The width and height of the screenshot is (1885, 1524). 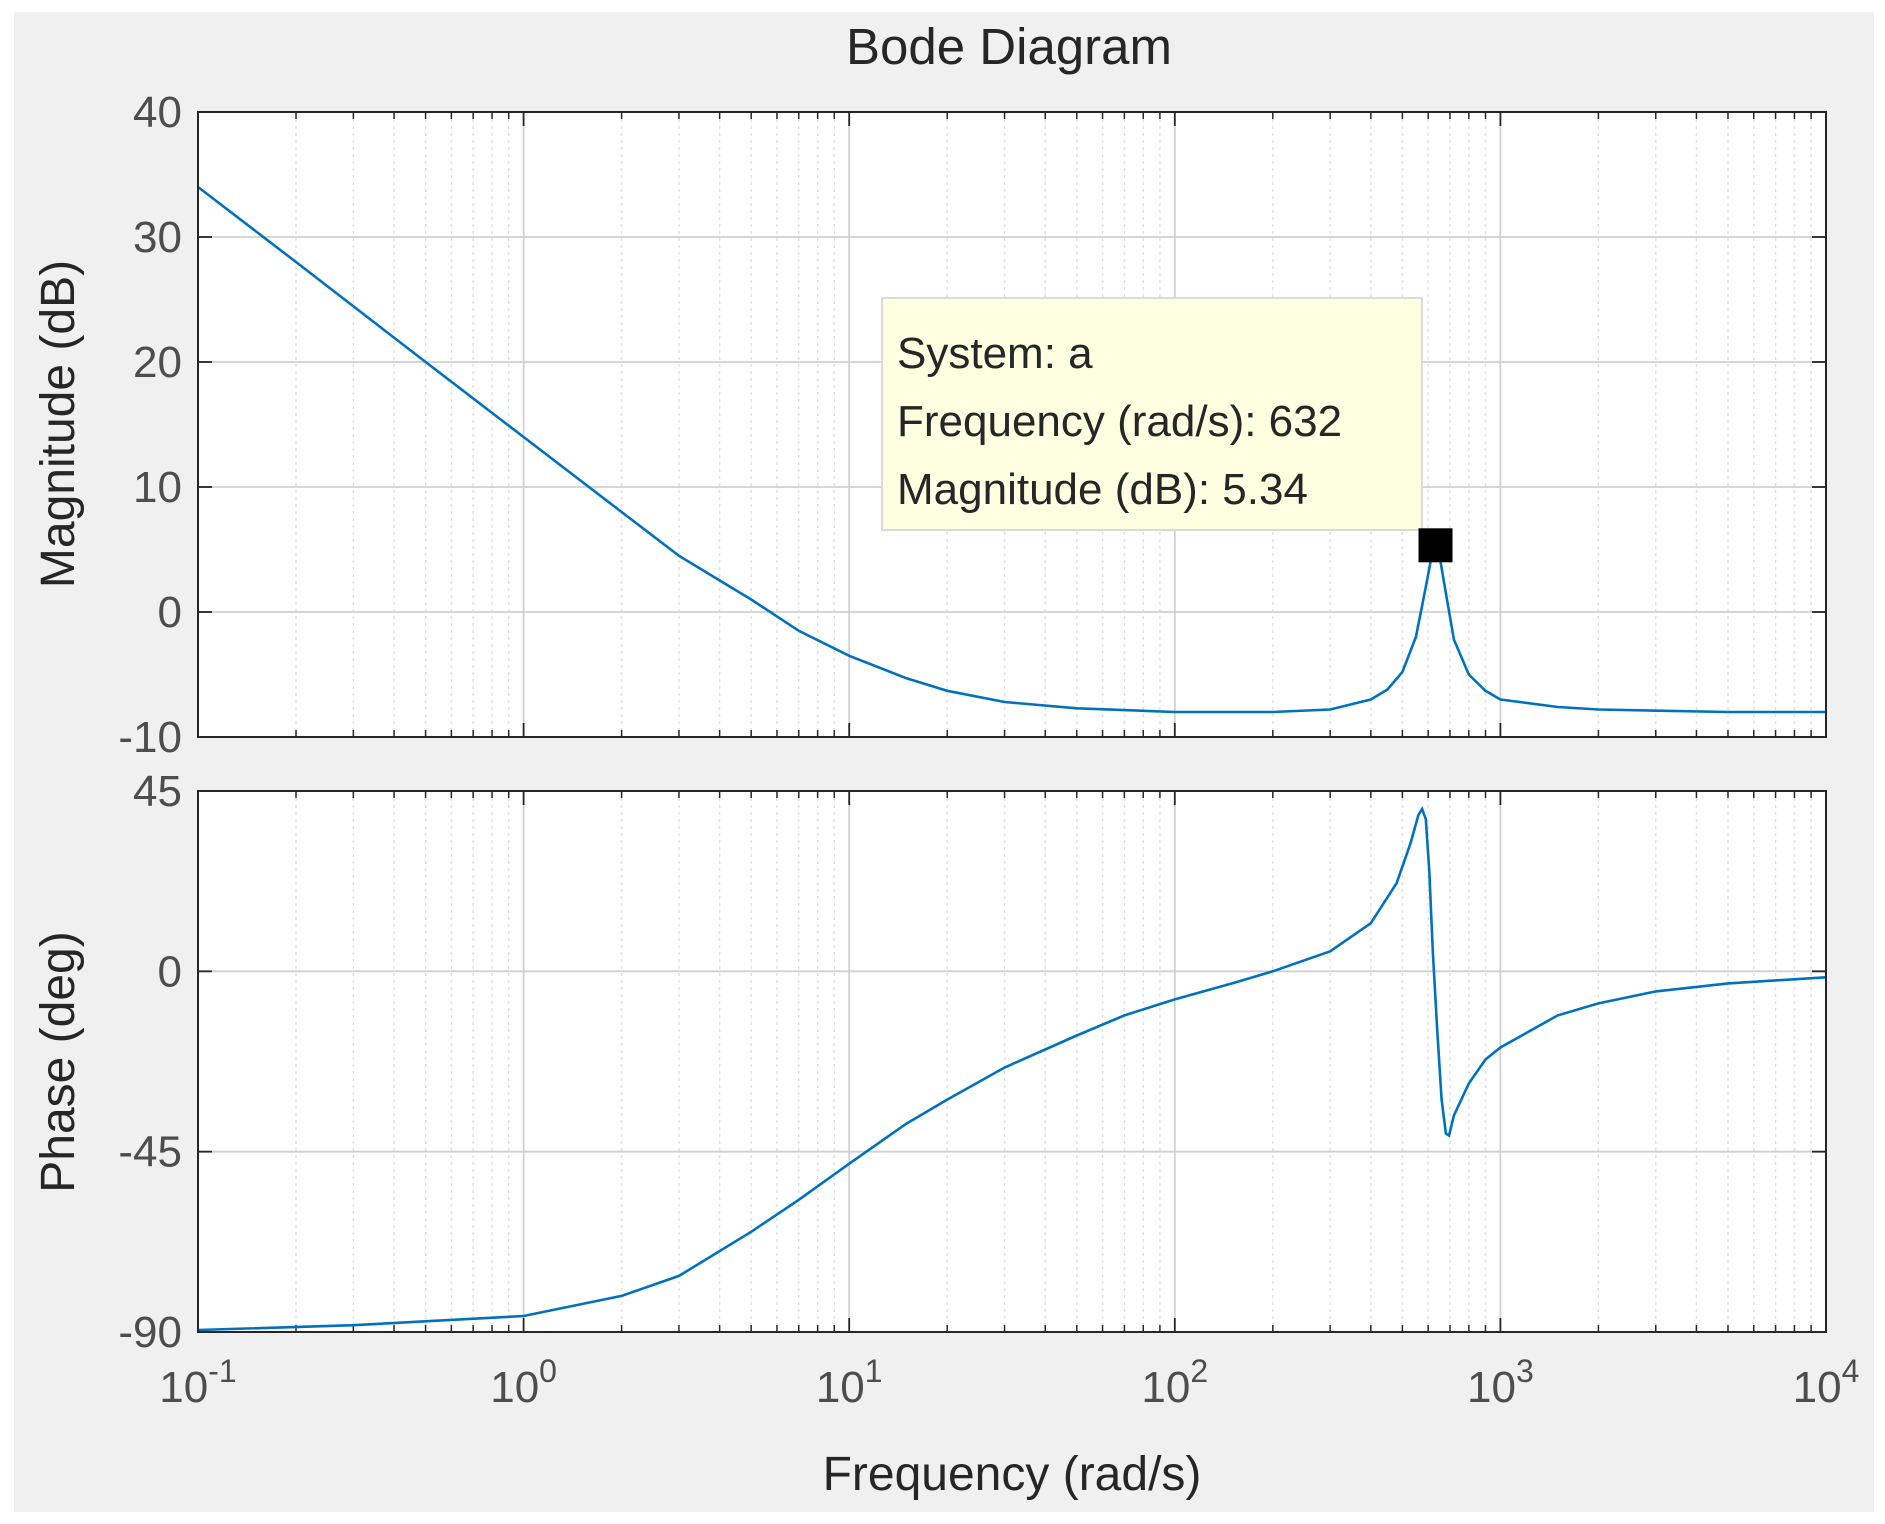 I want to click on phase-y-tick-labels: 45 0 -45 -90, so click(x=150, y=1062).